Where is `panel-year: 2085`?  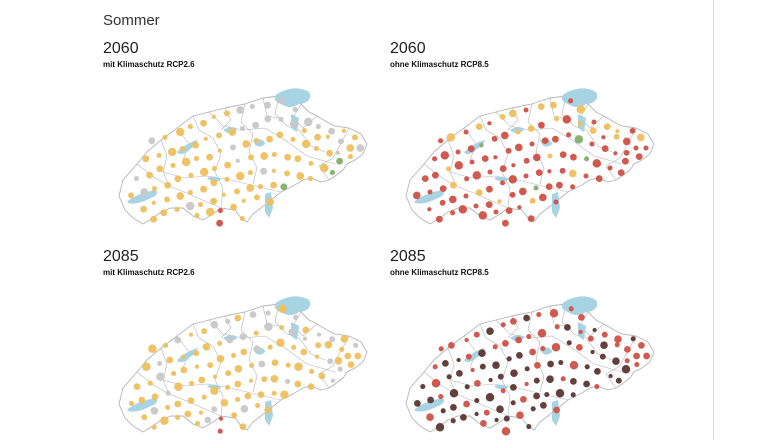
panel-year: 2085 is located at coordinates (121, 256).